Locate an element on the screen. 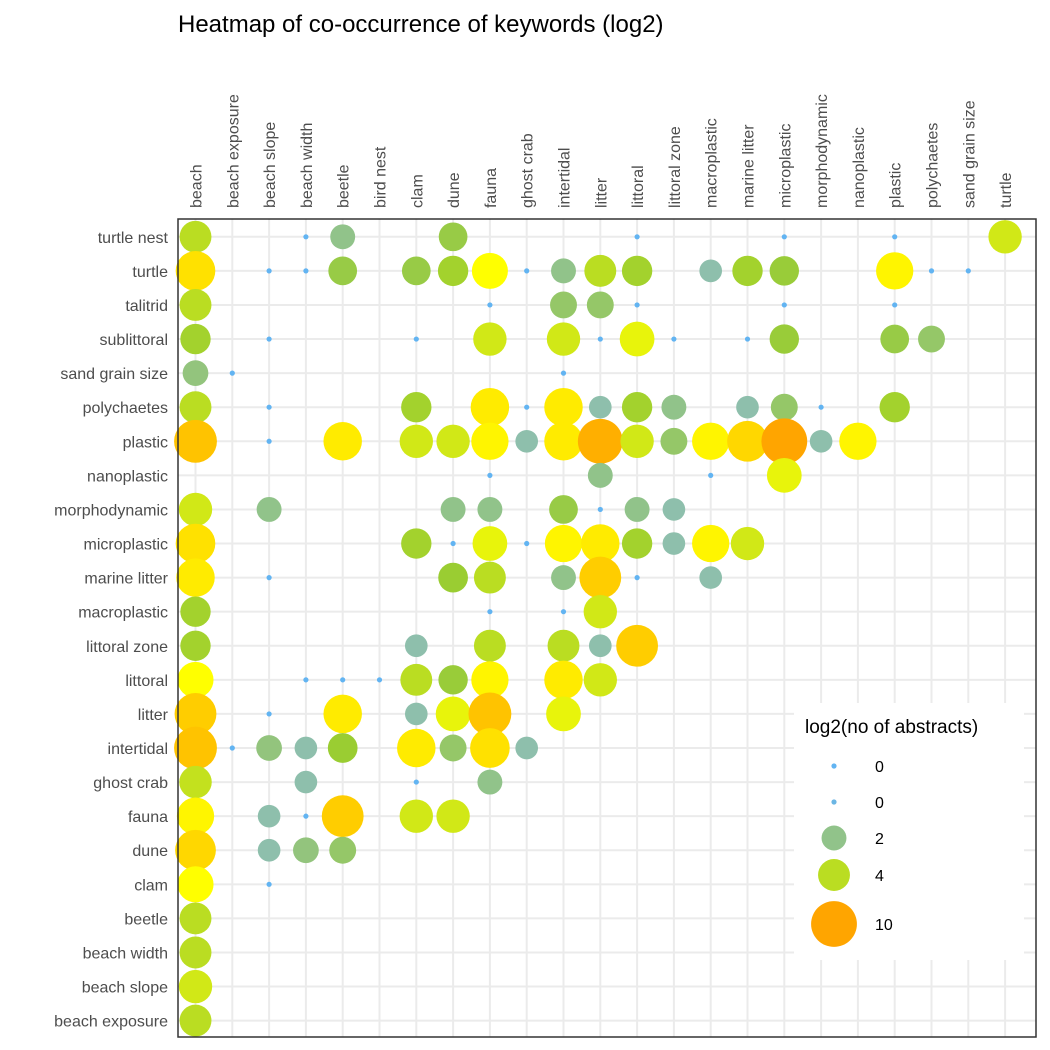 The height and width of the screenshot is (1050, 1050). point-microplastic-littoral-zone is located at coordinates (674, 543).